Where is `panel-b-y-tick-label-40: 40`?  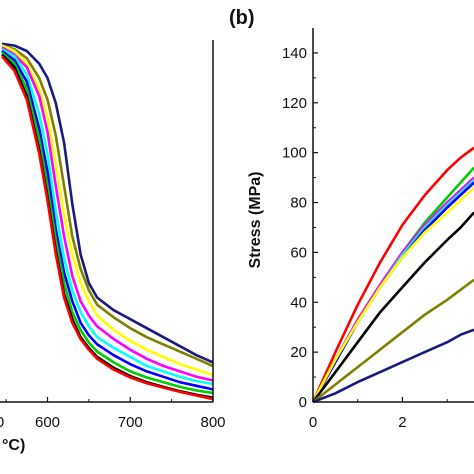
panel-b-y-tick-label-40: 40 is located at coordinates (298, 302).